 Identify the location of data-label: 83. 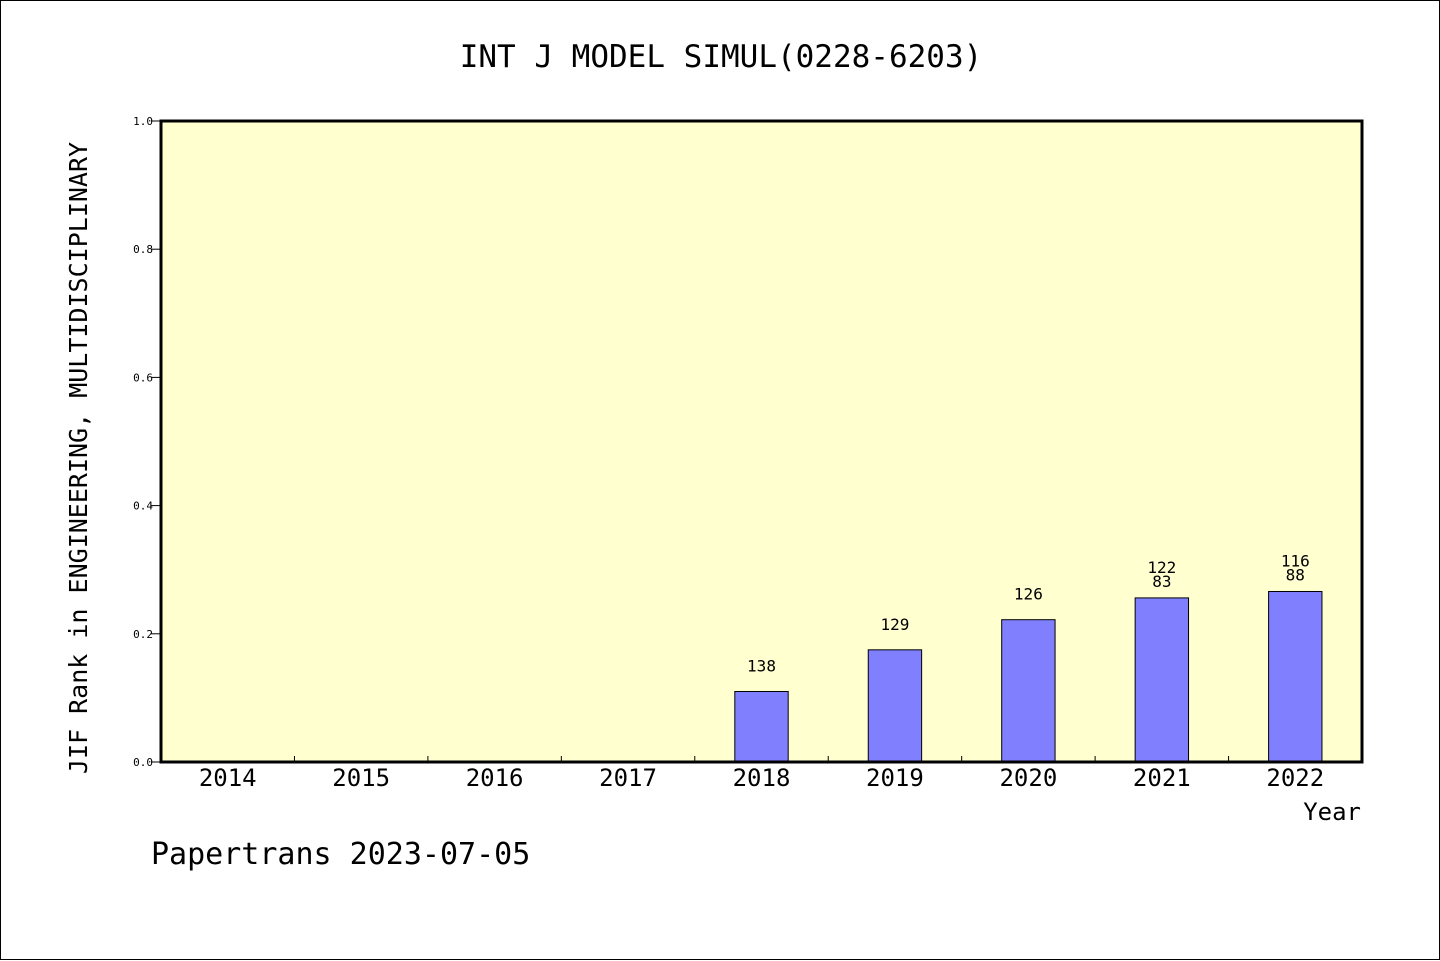
(1161, 581).